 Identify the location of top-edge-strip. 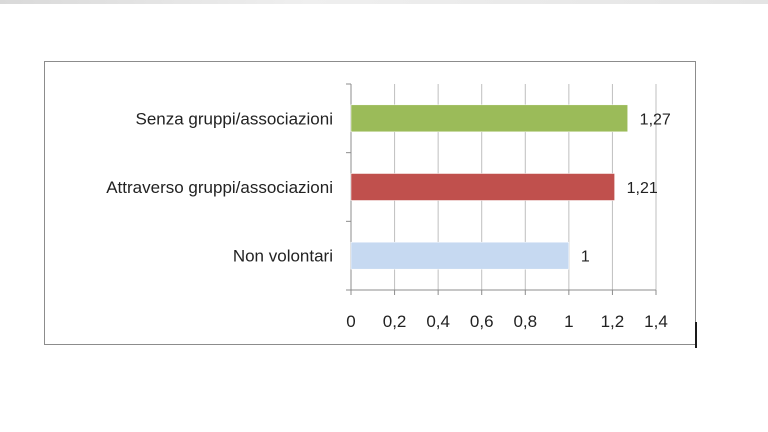
(384, 2).